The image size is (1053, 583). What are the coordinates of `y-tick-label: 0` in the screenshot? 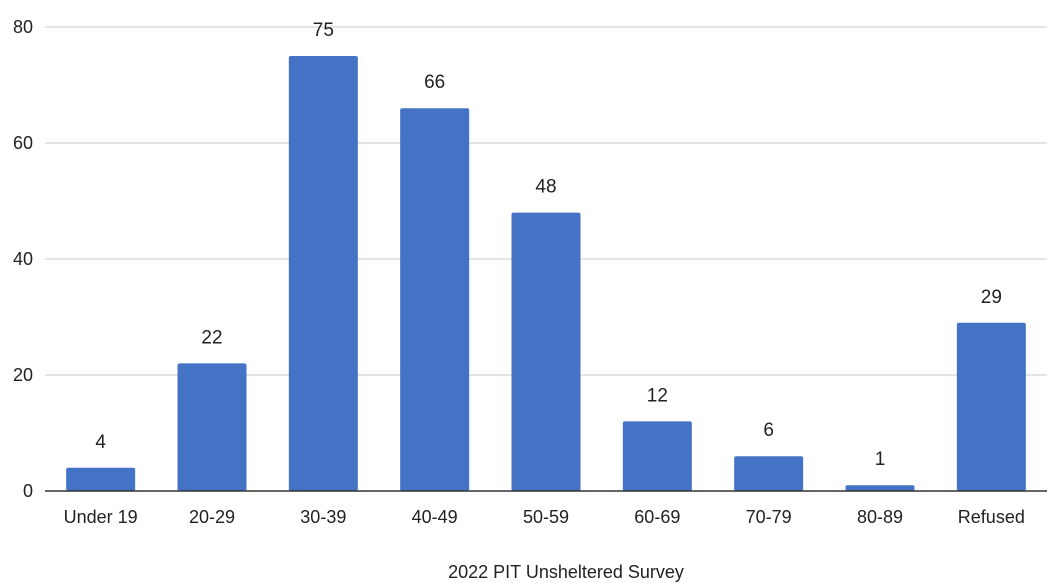 It's located at (28, 491).